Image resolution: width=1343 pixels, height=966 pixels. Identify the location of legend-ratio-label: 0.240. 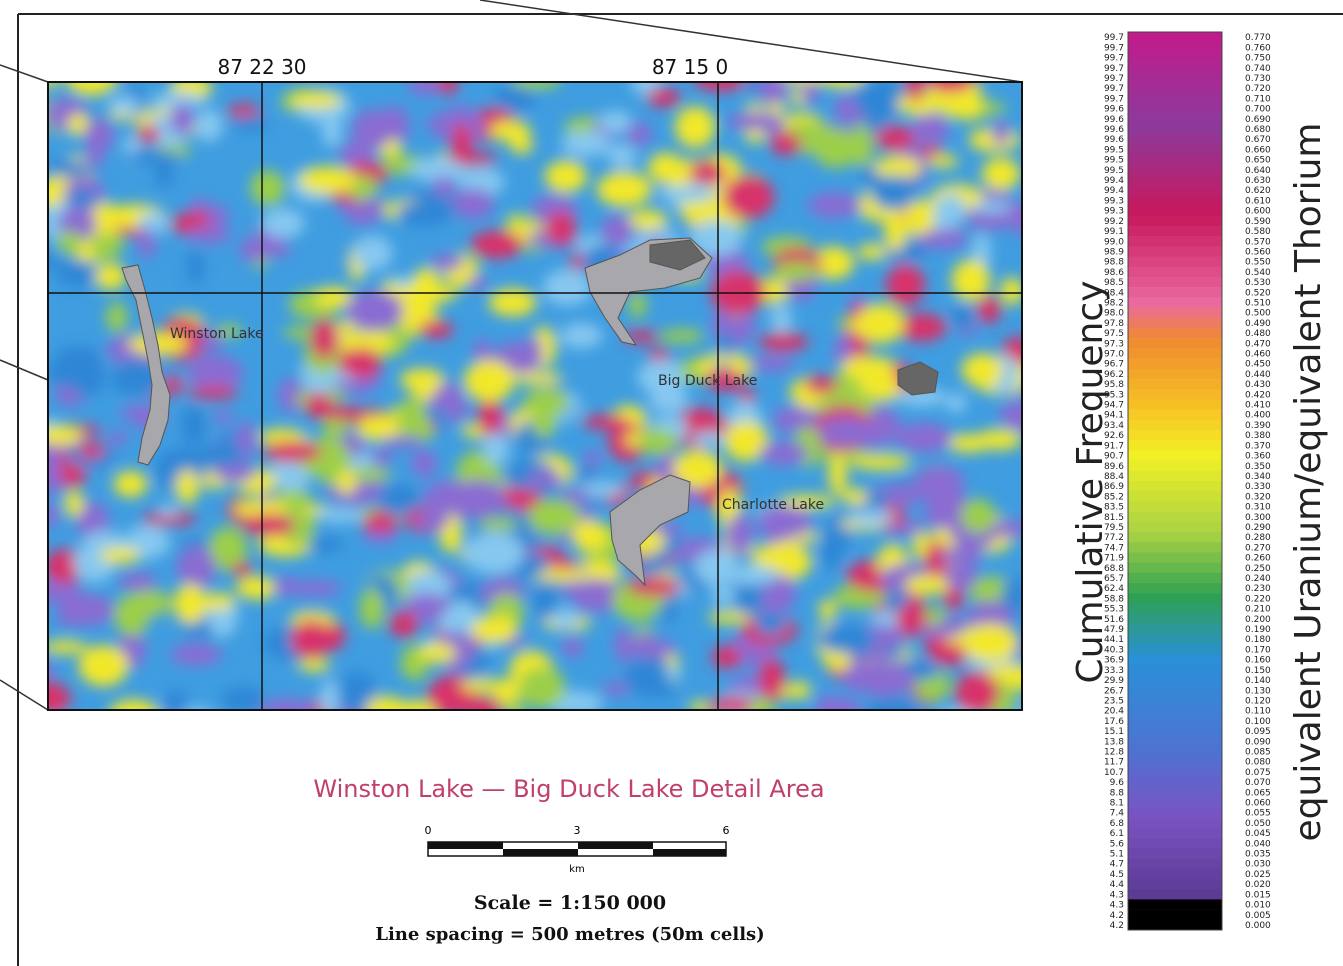
(1258, 579).